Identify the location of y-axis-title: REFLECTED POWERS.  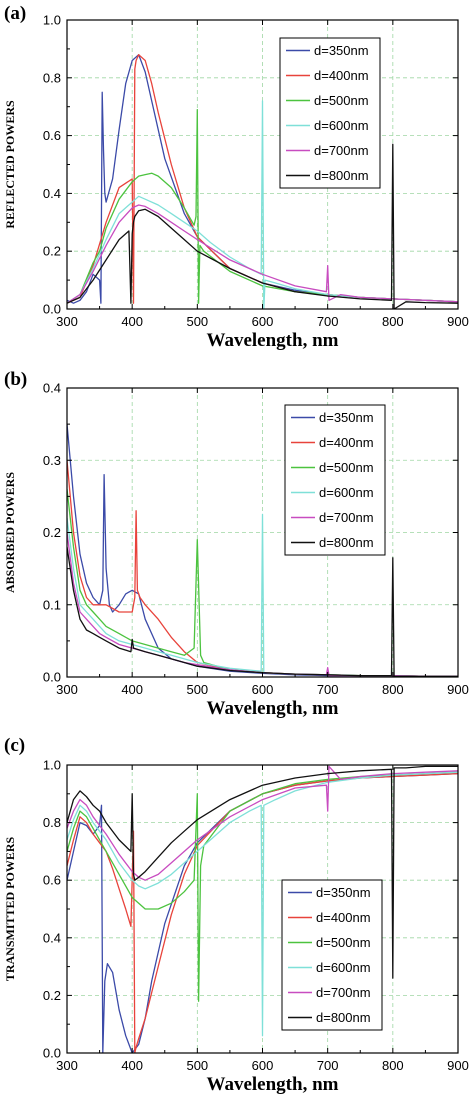
(10, 164).